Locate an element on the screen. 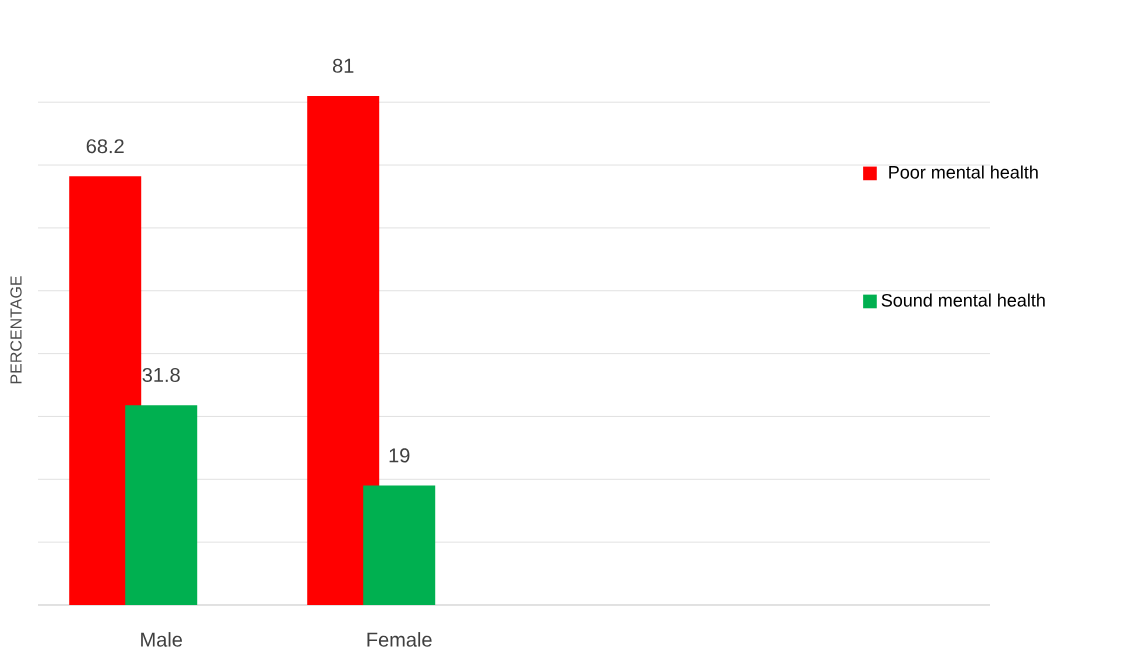 The image size is (1122, 660). legend-label: Sound mental health is located at coordinates (963, 300).